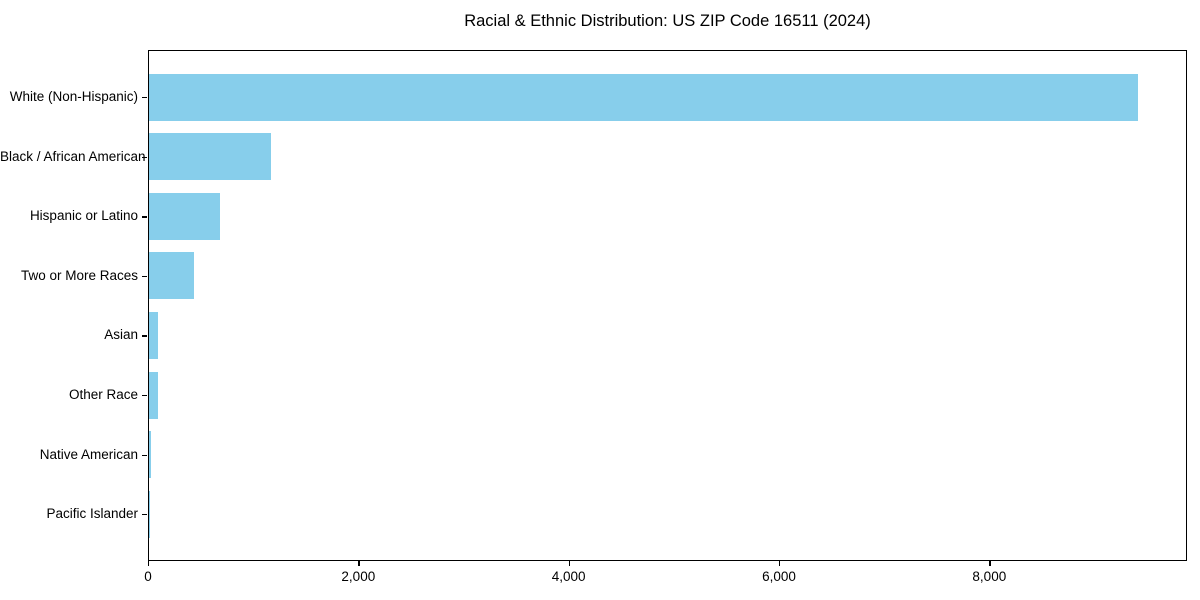 Image resolution: width=1200 pixels, height=600 pixels. Describe the element at coordinates (83, 216) in the screenshot. I see `y-tick-label: Hispanic or Latino` at that location.